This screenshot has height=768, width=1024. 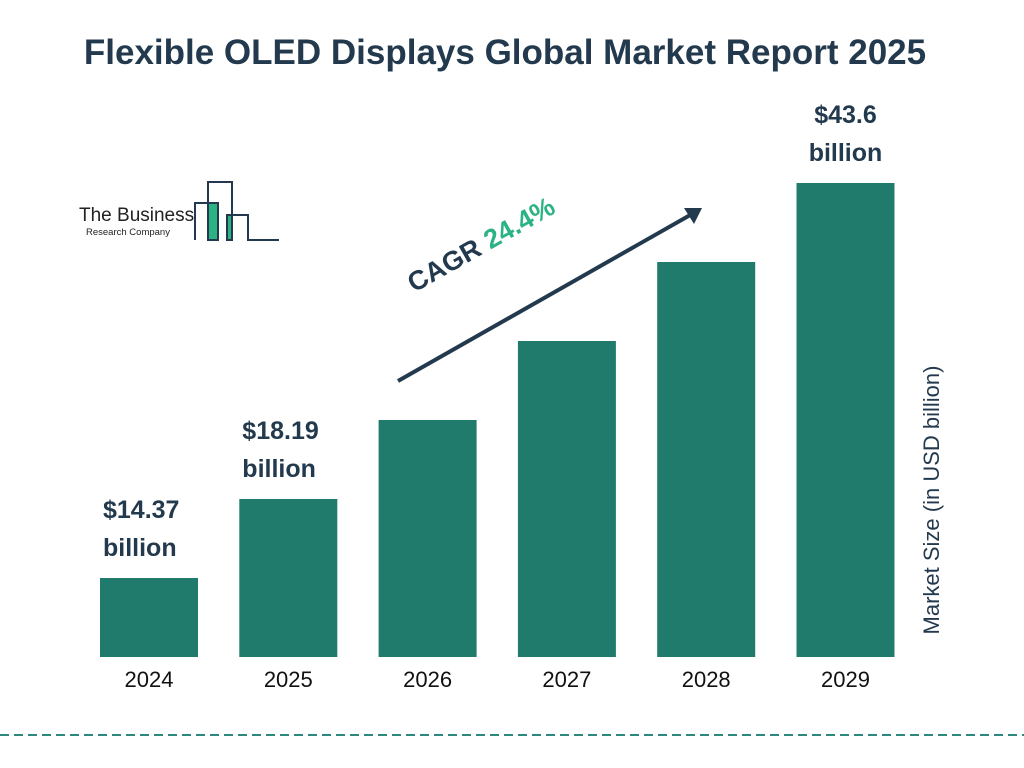 I want to click on logo-text-sub: Research Company, so click(x=128, y=232).